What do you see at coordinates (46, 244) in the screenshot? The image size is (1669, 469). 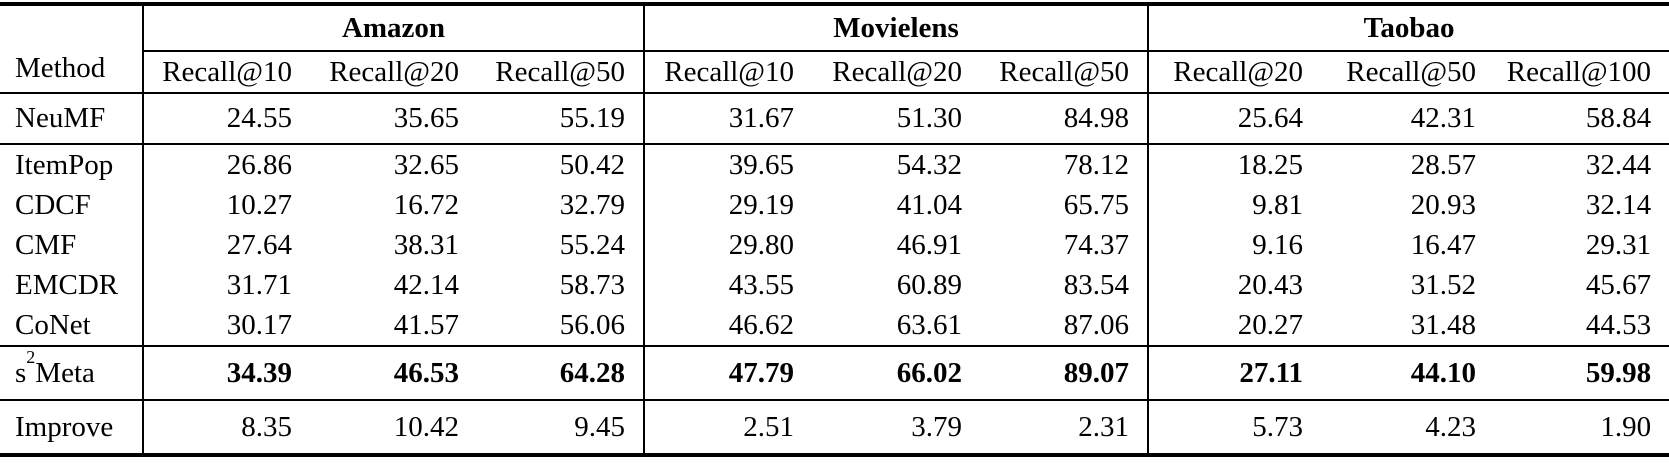 I see `method-cell: CMF` at bounding box center [46, 244].